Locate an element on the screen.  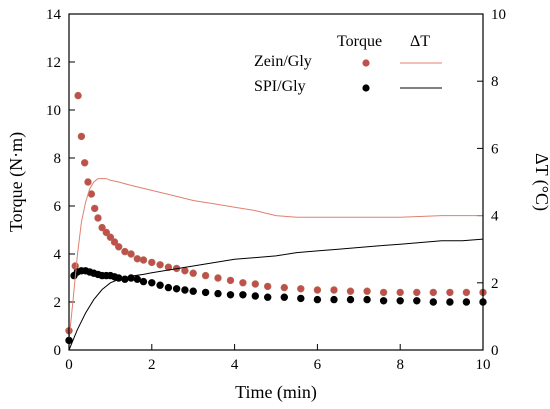
x-tick-label: 2 is located at coordinates (152, 365).